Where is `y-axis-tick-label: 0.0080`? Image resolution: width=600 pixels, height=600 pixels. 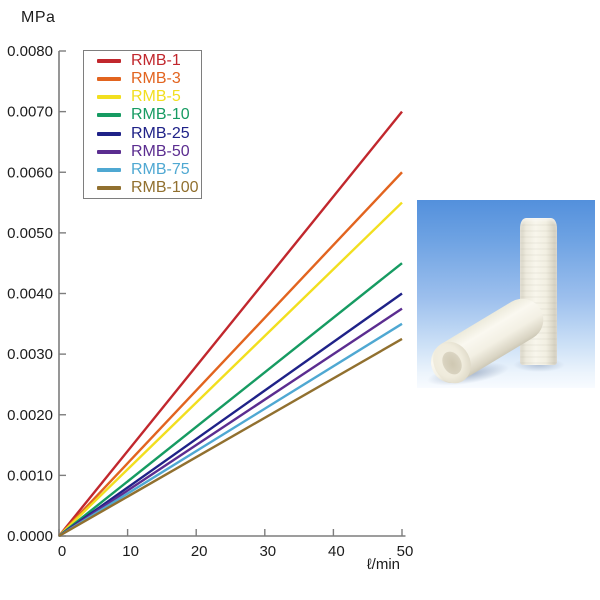 y-axis-tick-label: 0.0080 is located at coordinates (30, 51).